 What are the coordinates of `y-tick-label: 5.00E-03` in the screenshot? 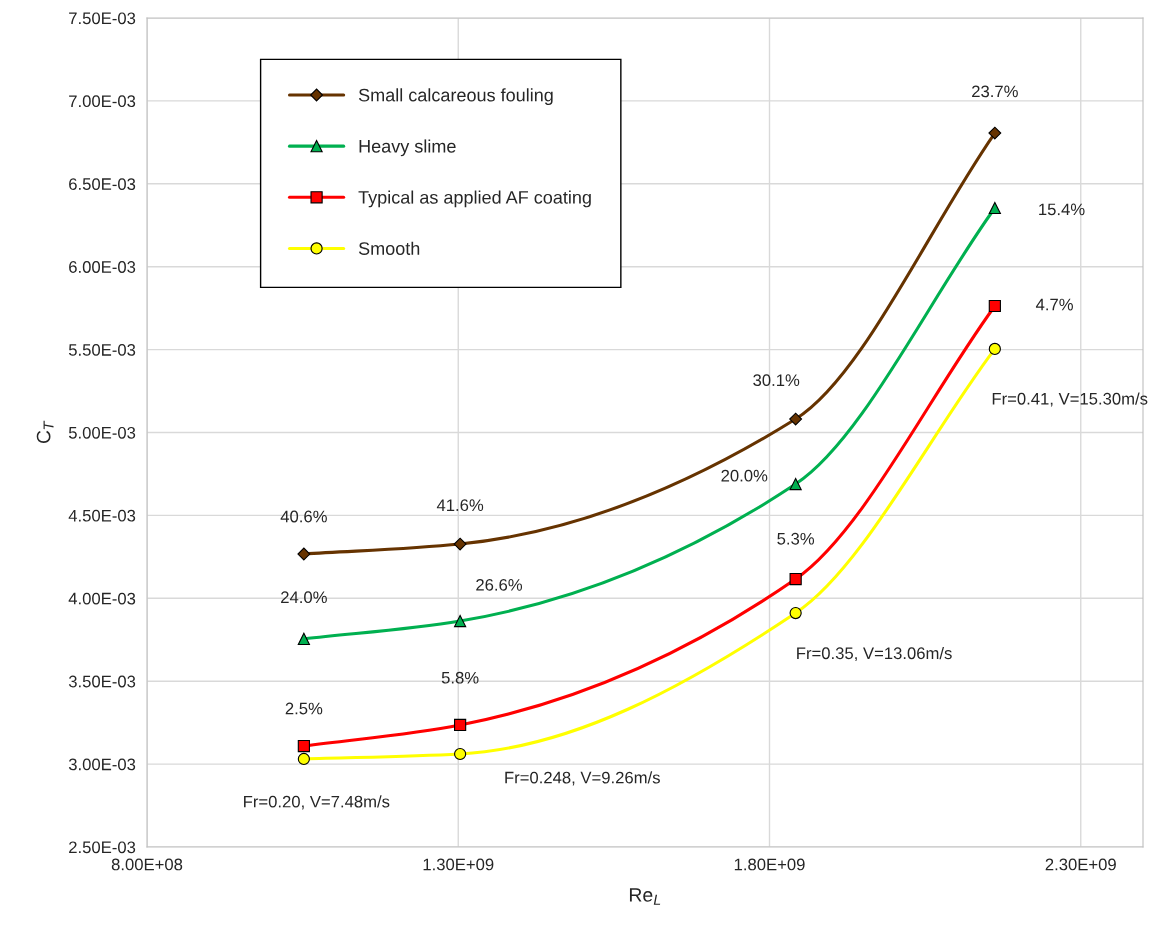 It's located at (102, 432).